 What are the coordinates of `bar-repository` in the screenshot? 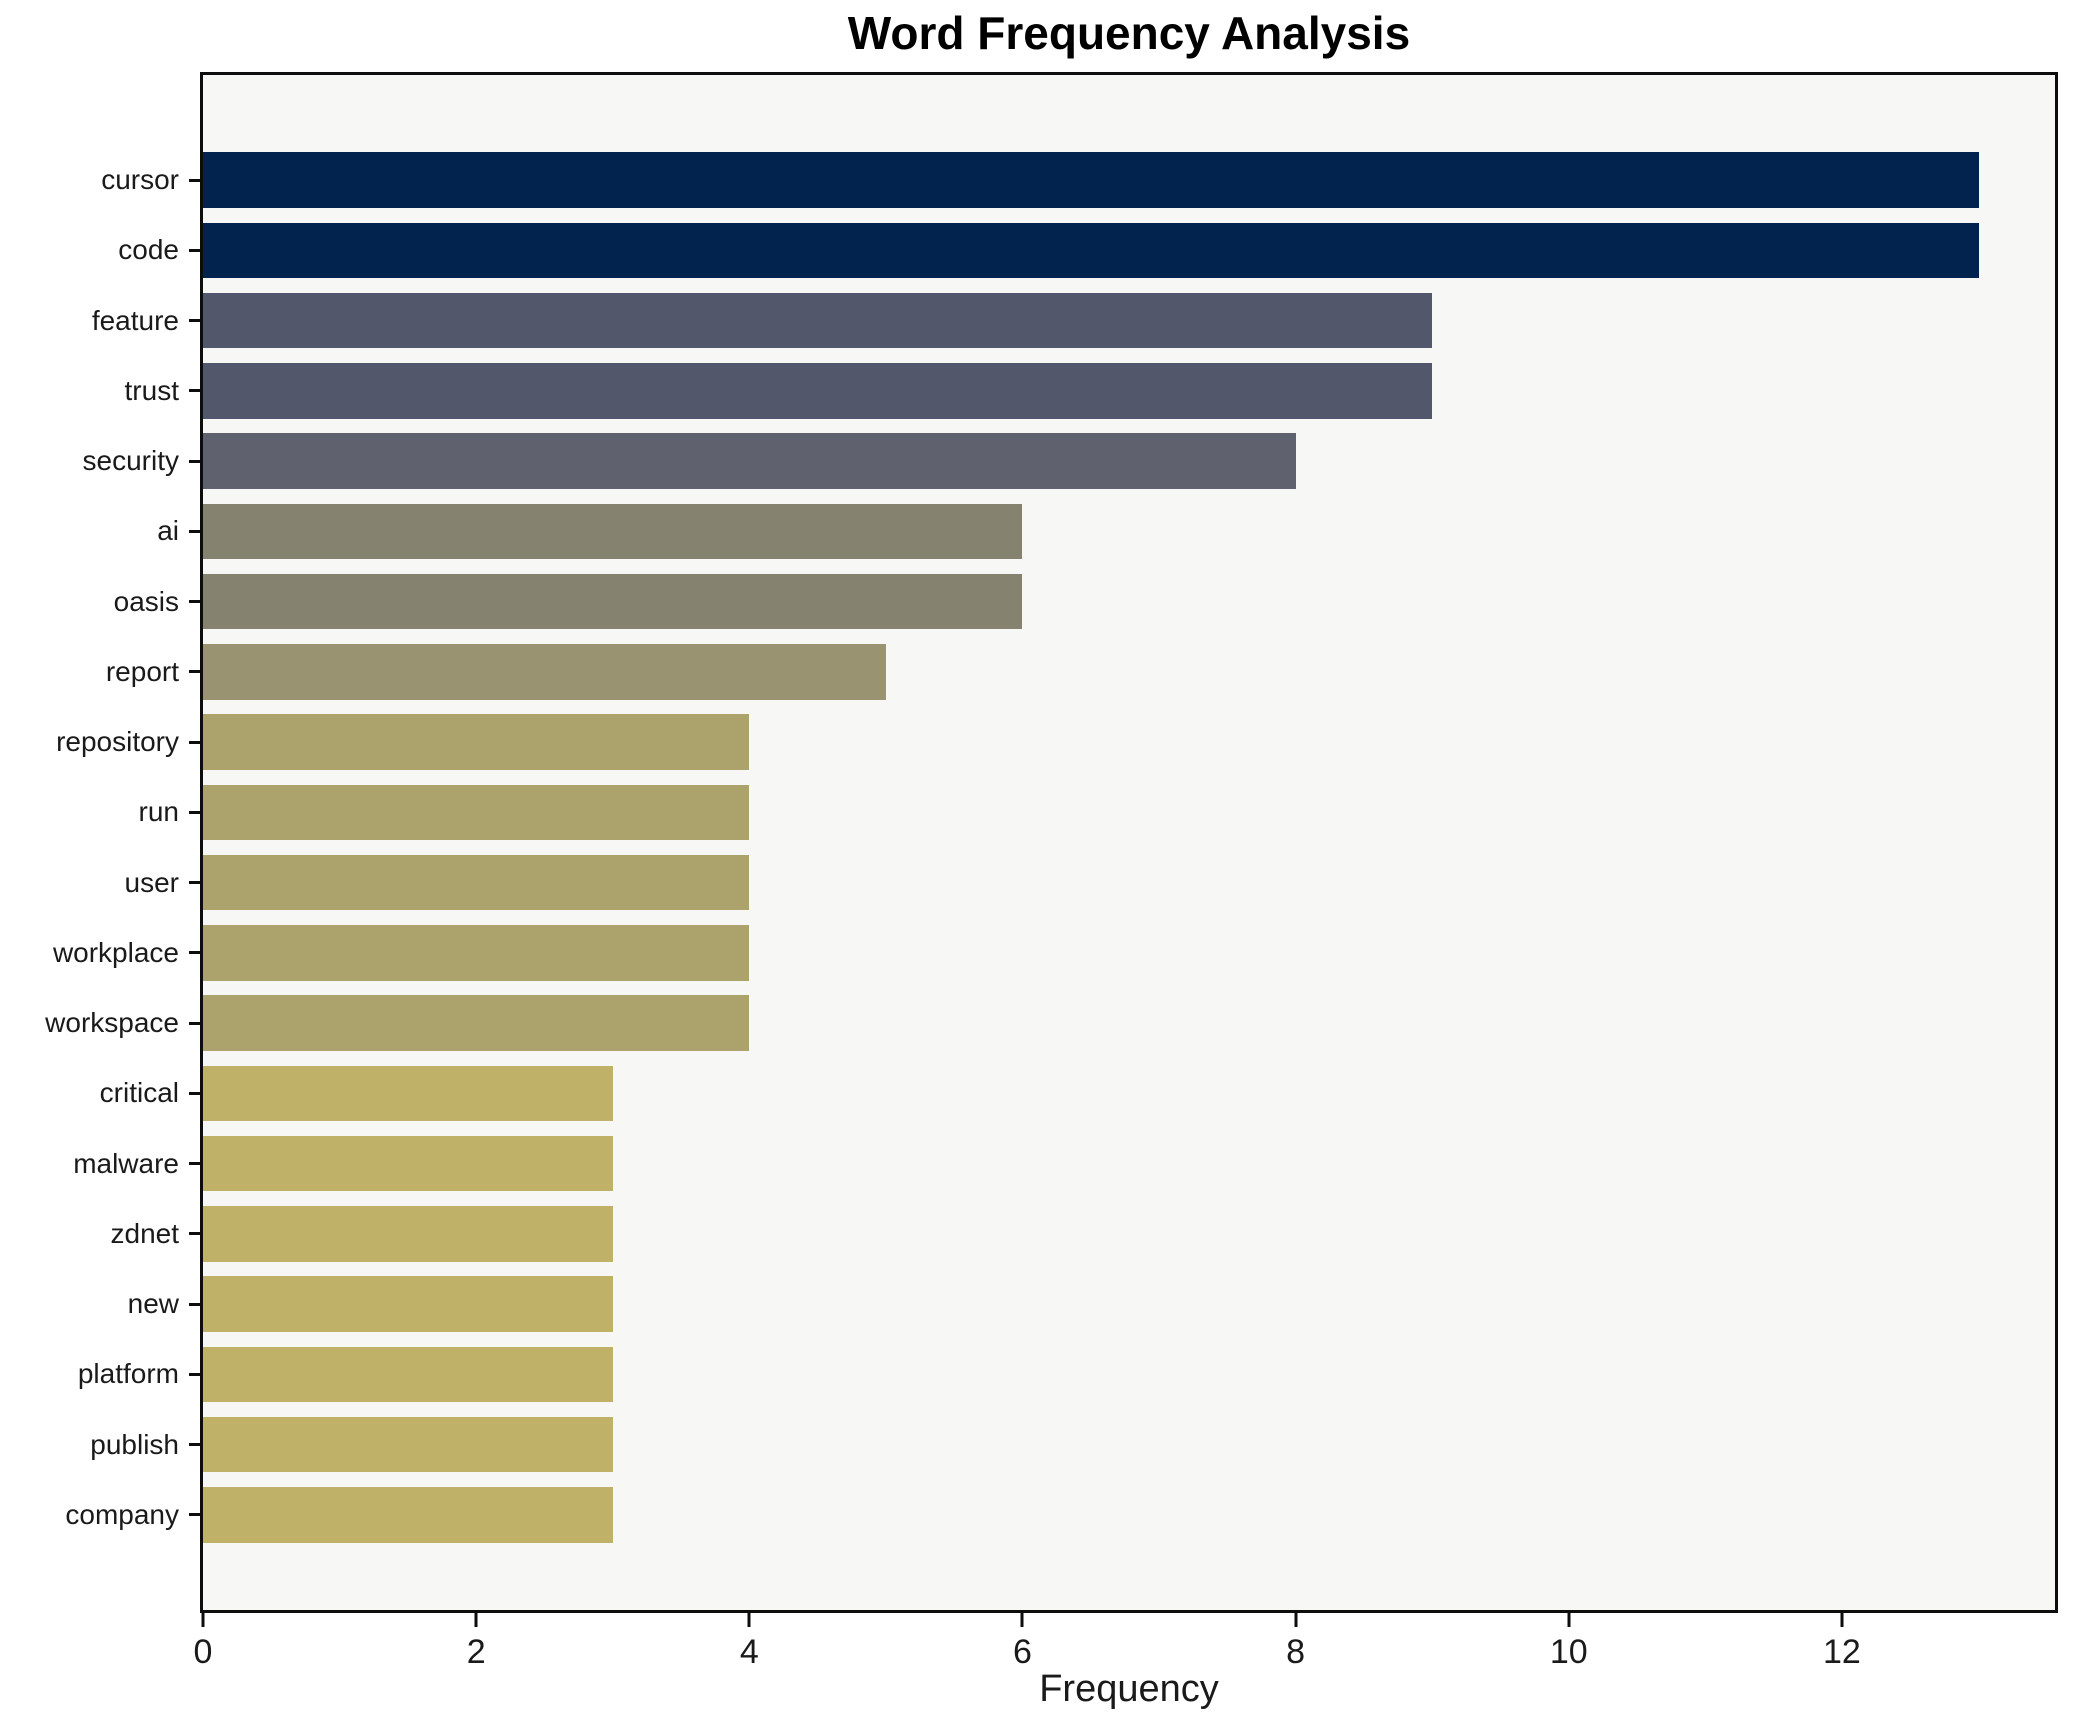 It's located at (476, 742).